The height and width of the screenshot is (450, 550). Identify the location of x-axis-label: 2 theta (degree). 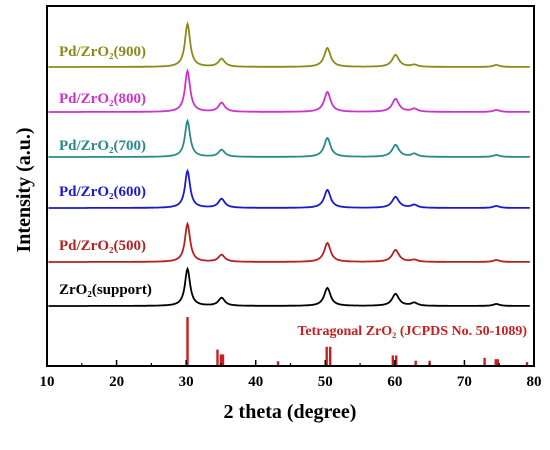
(290, 412).